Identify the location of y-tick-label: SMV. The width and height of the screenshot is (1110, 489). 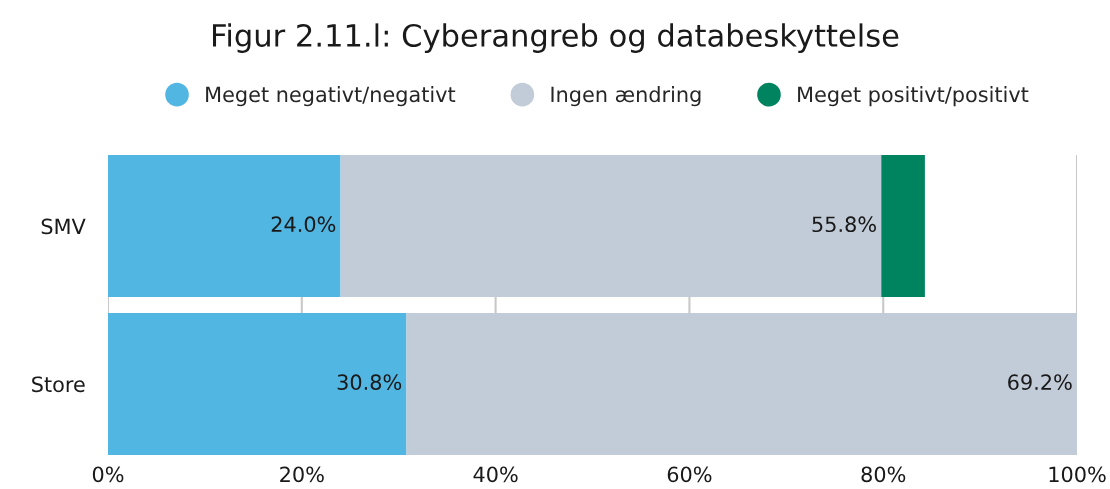
(63, 226).